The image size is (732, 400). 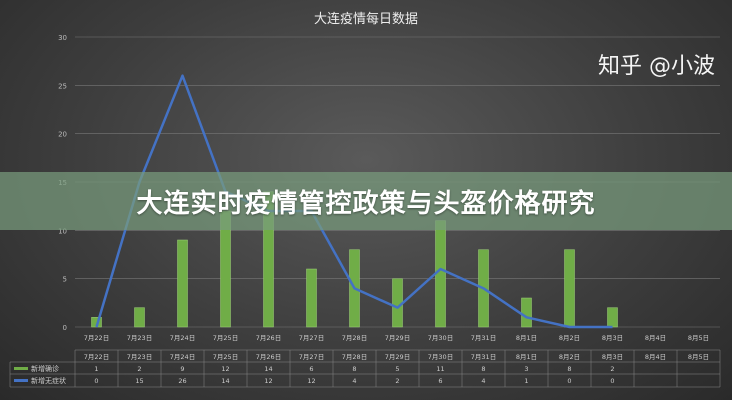 I want to click on table-header: 8月5日, so click(x=698, y=357).